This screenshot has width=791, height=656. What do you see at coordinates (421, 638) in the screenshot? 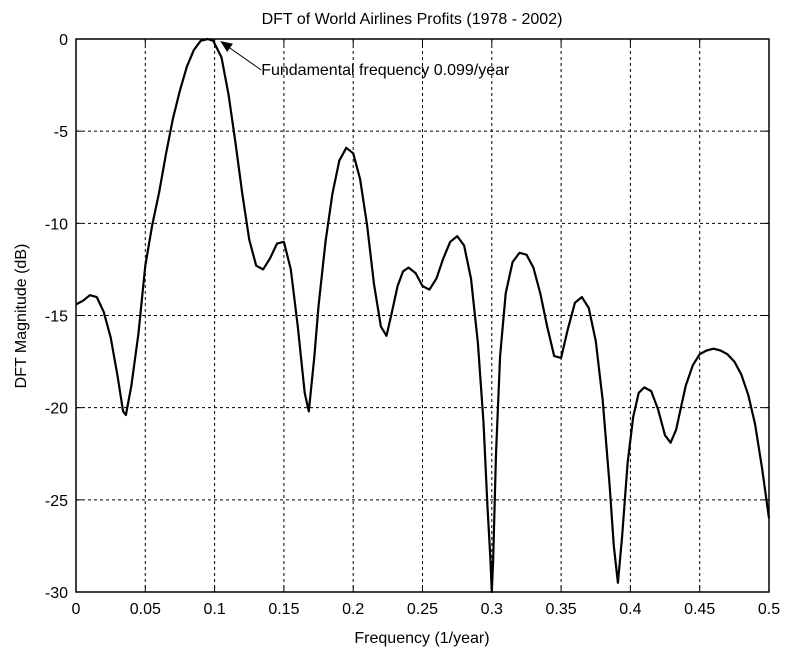
I see `x-axis-title: Frequency (1/year)` at bounding box center [421, 638].